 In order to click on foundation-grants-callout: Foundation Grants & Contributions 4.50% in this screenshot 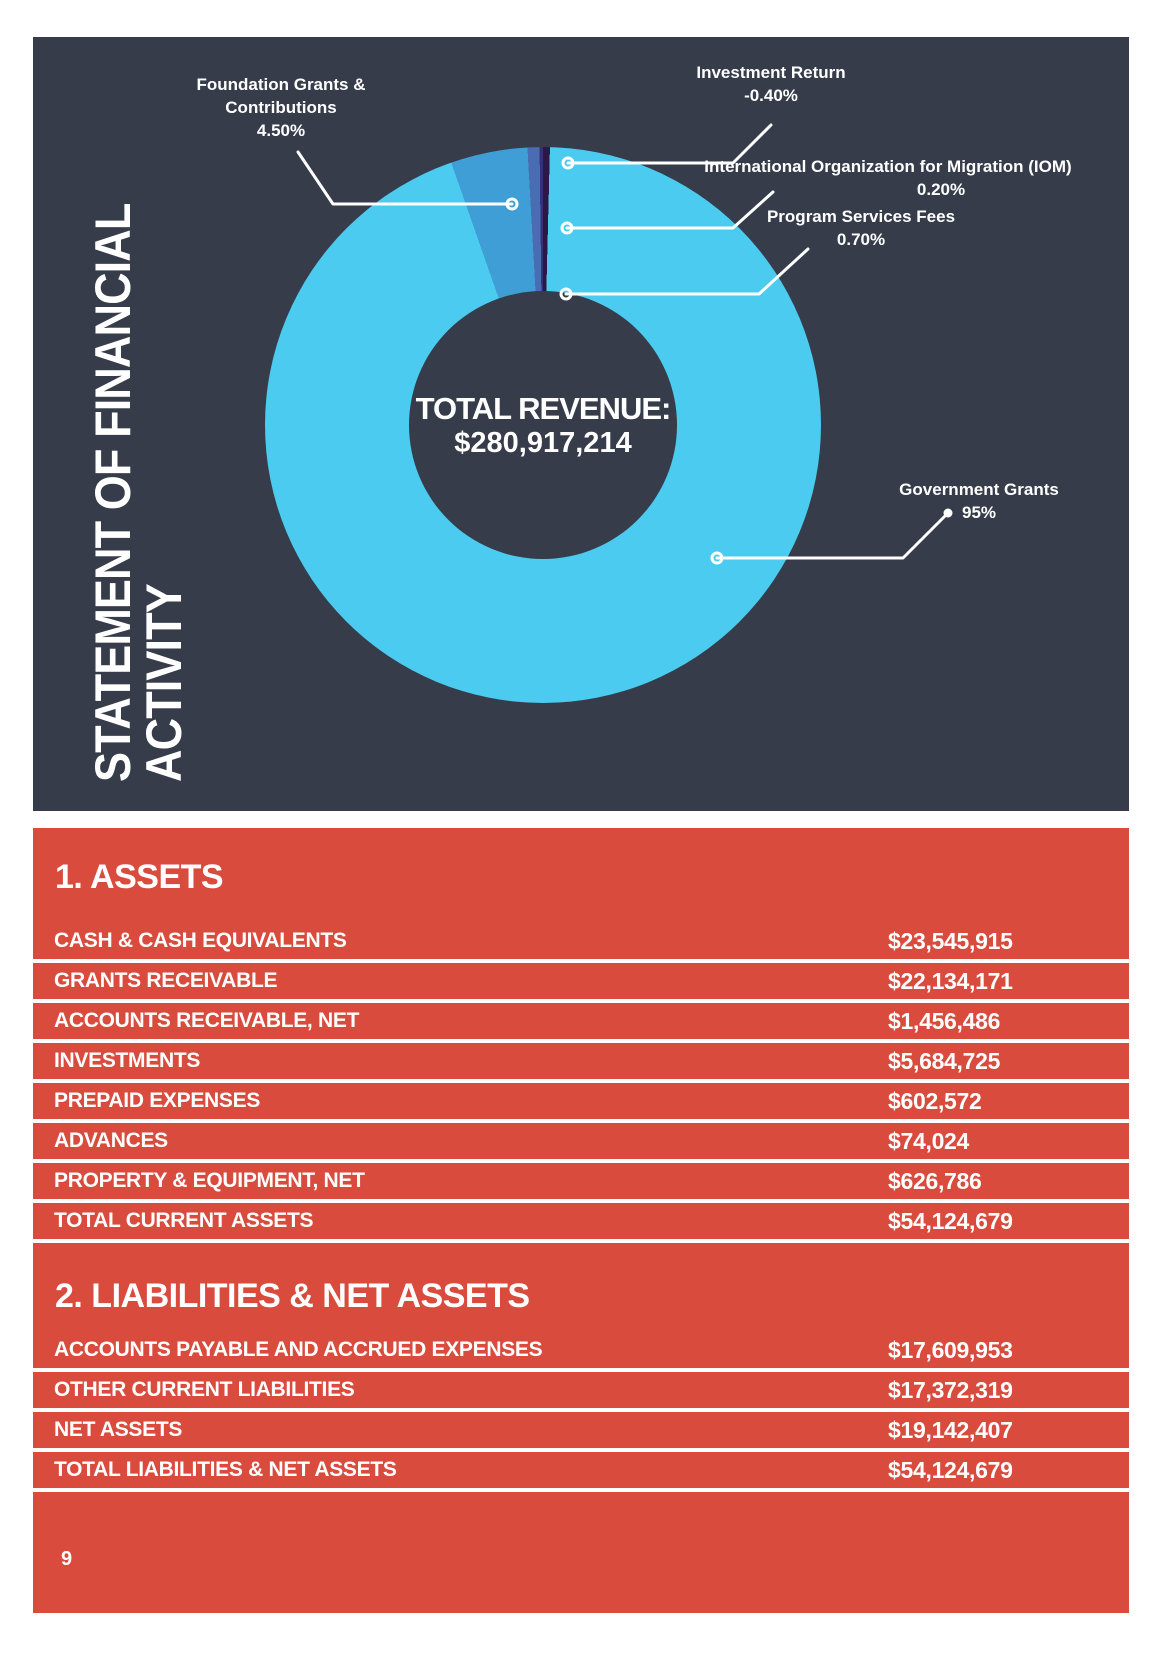, I will do `click(281, 107)`.